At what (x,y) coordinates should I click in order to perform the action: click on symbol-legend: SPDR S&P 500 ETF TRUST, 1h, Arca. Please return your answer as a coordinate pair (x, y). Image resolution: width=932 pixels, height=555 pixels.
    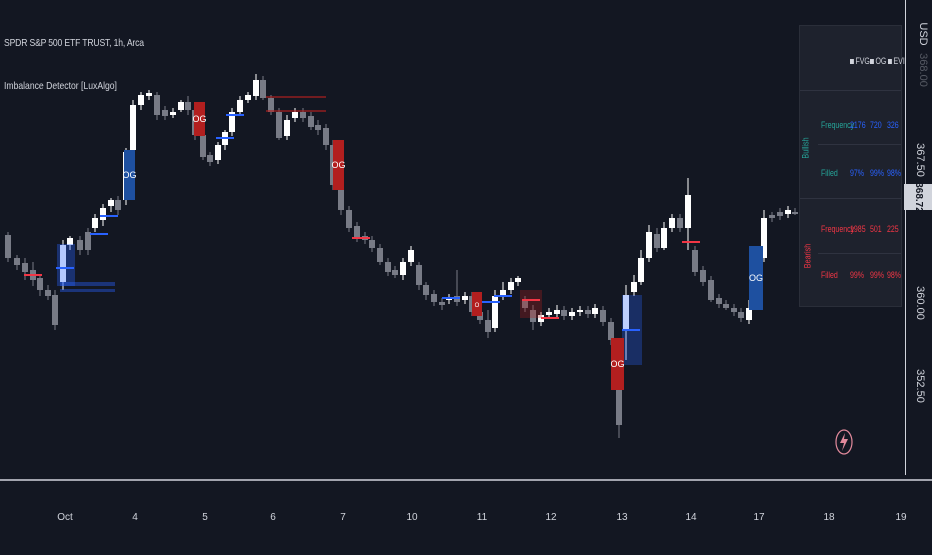
    Looking at the image, I should click on (74, 43).